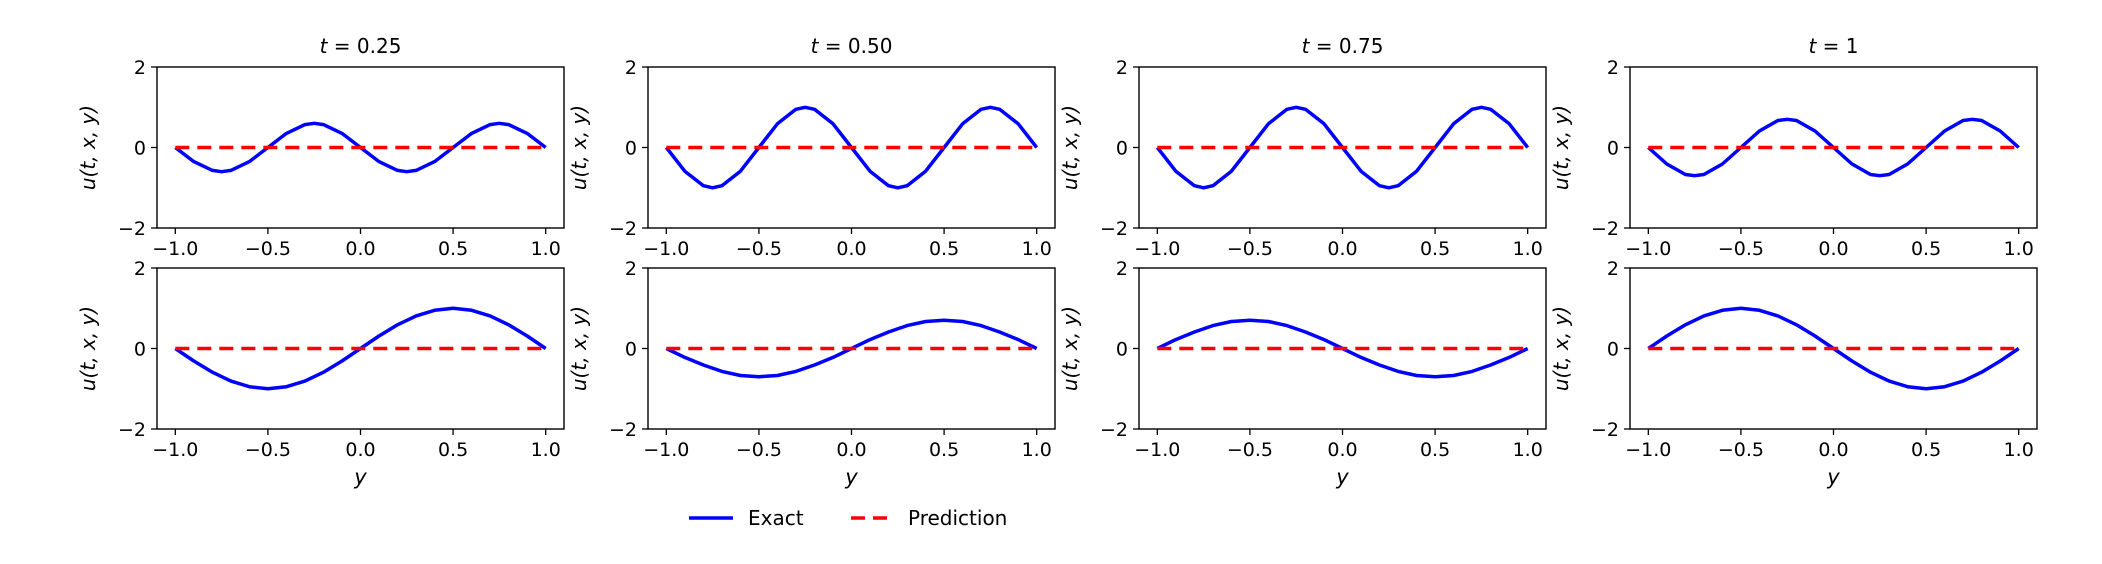 The height and width of the screenshot is (564, 2102). I want to click on subplot: −1.0 −0.5 0.0 0.5 1.0 −2 0 2 u(t, x, y) t = 0.75, so click(1302, 147).